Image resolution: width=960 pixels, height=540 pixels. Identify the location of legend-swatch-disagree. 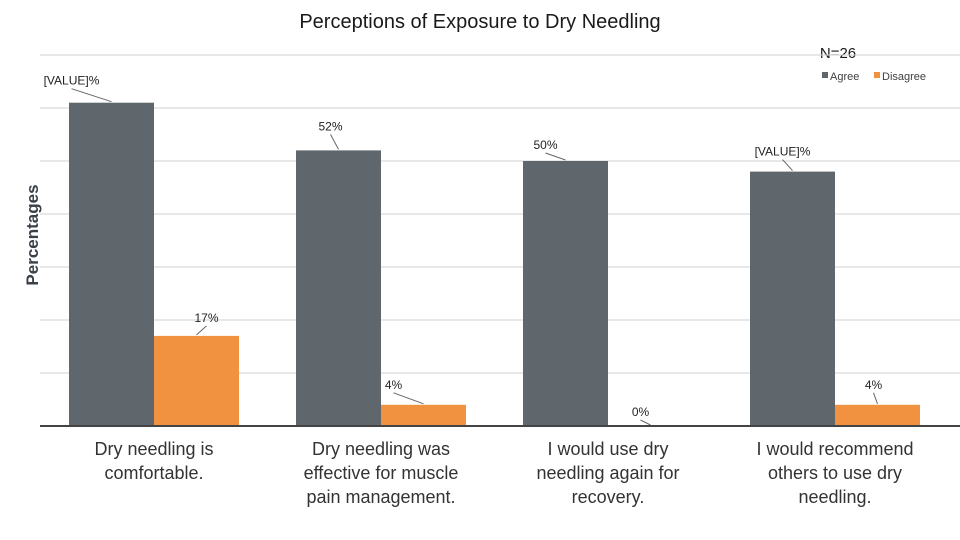
(877, 75).